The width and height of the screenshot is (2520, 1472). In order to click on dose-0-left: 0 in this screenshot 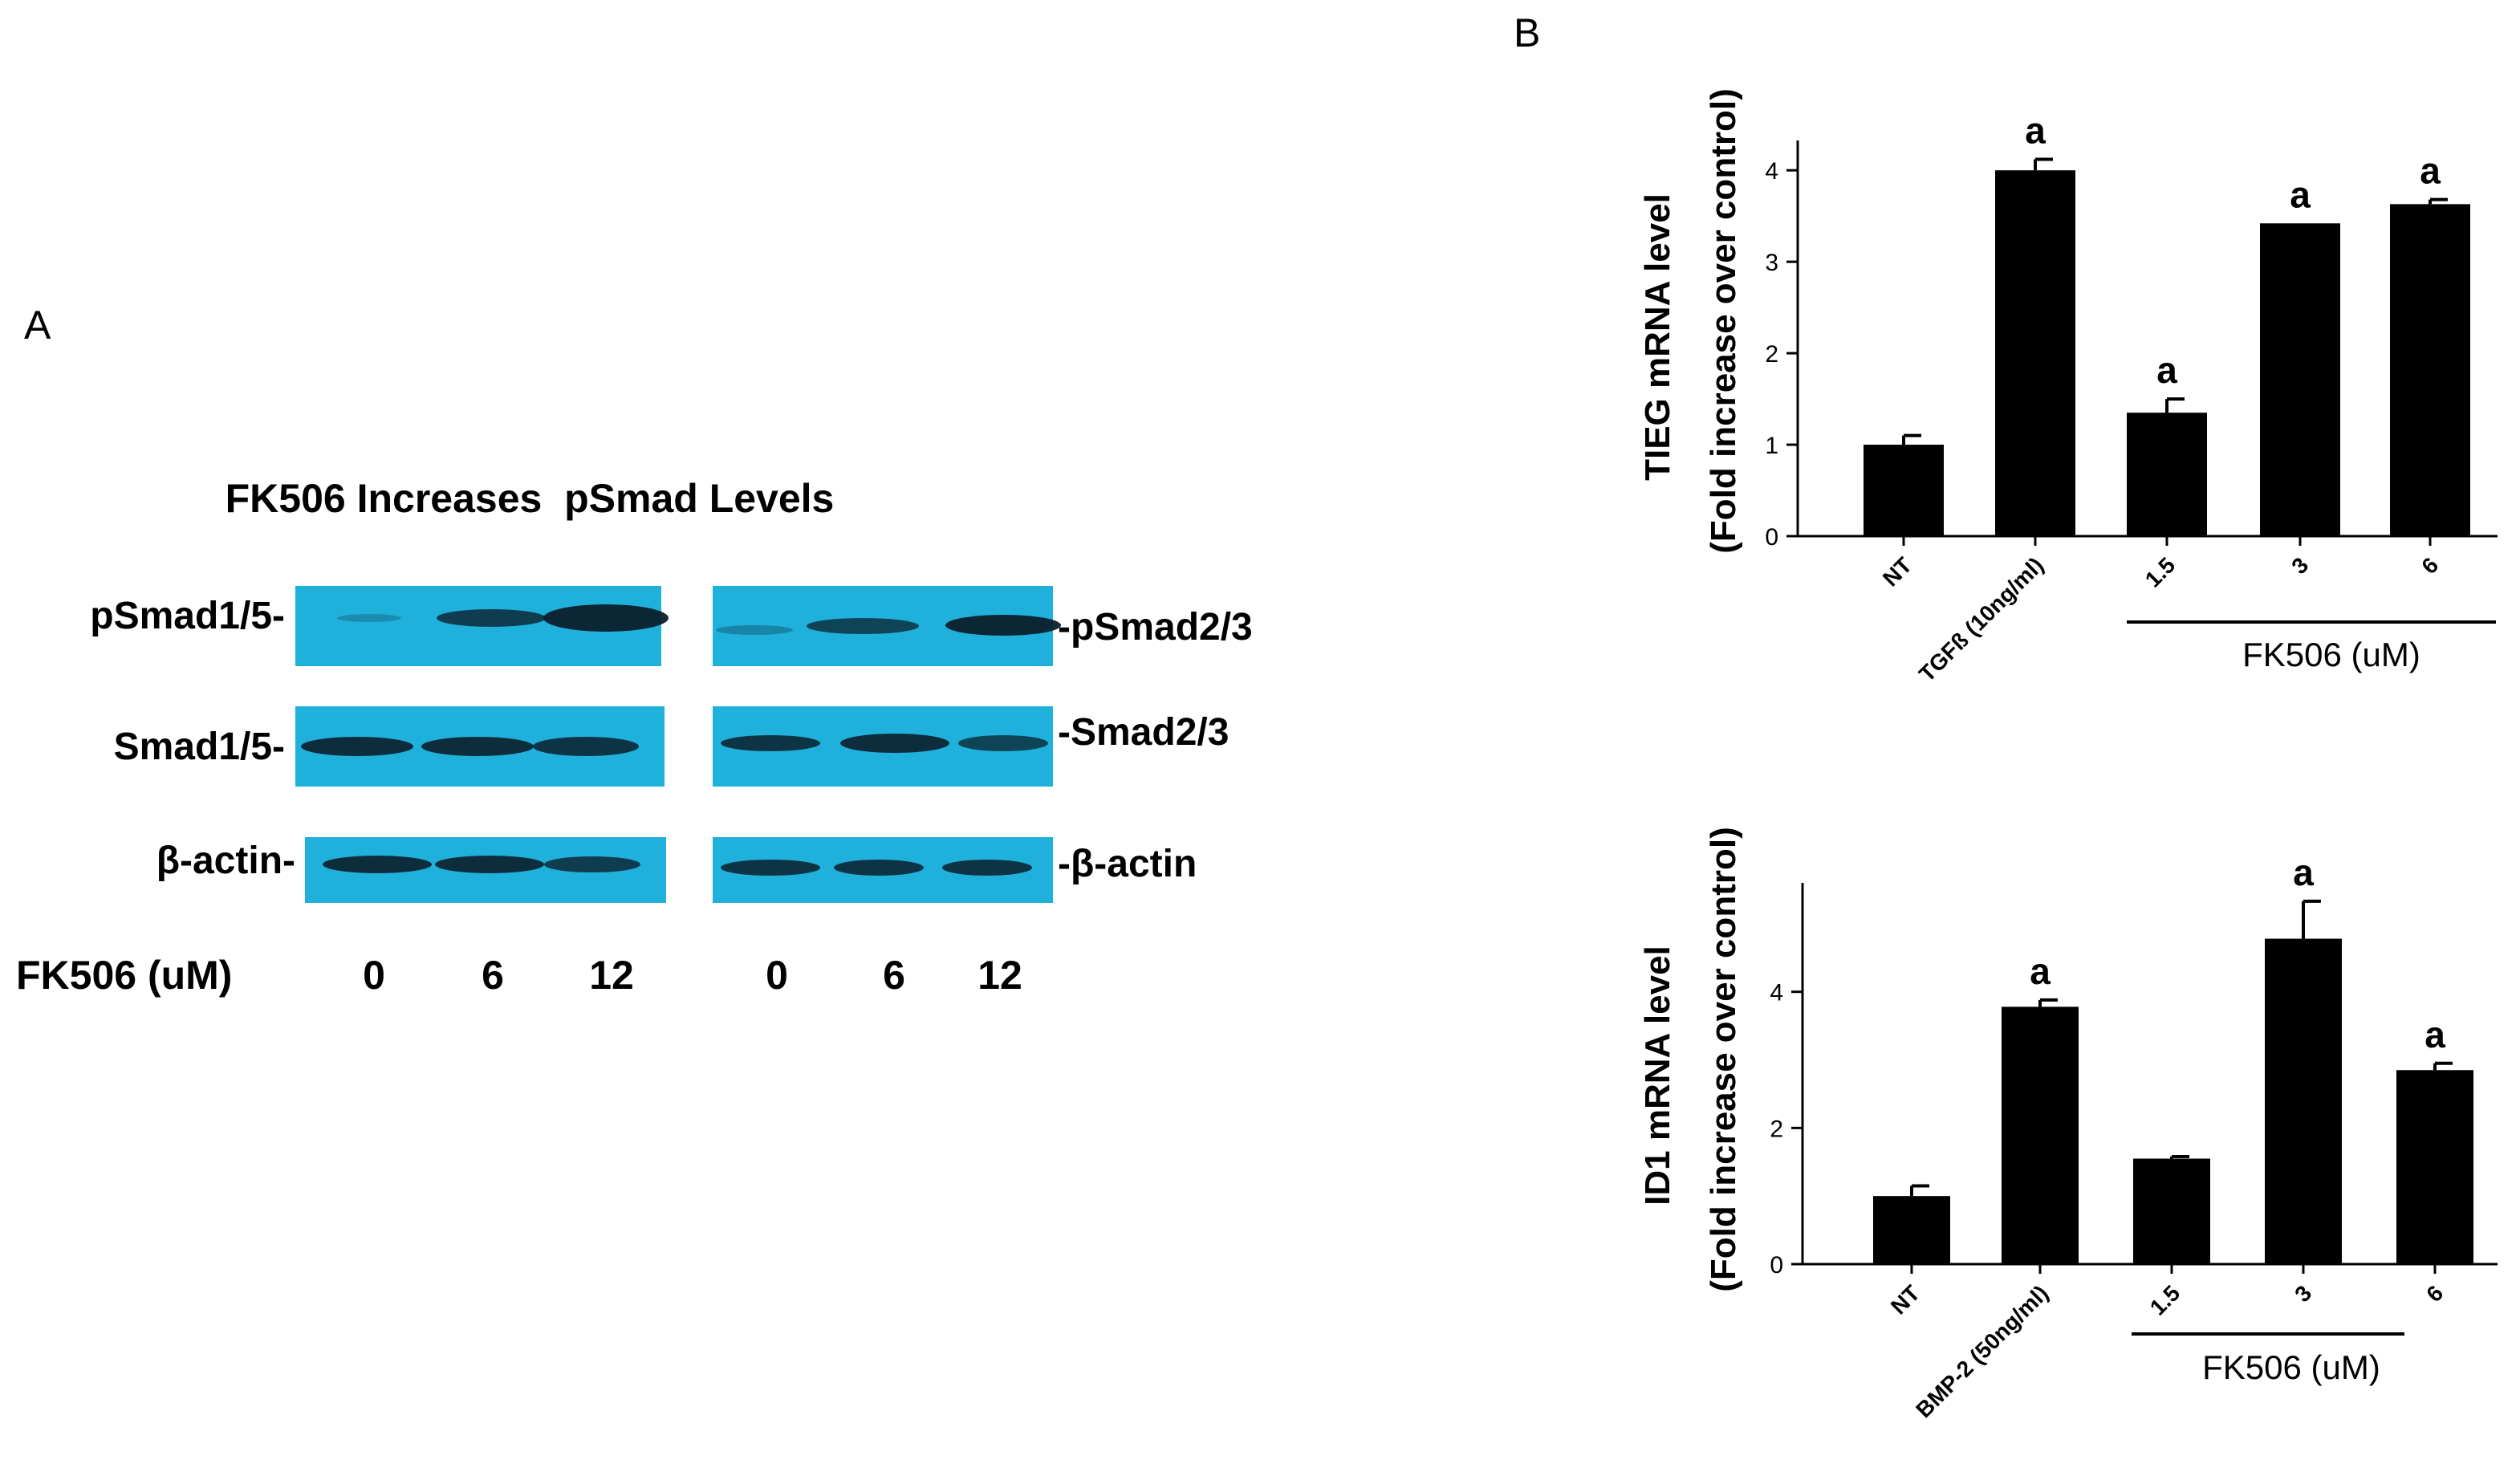, I will do `click(374, 975)`.